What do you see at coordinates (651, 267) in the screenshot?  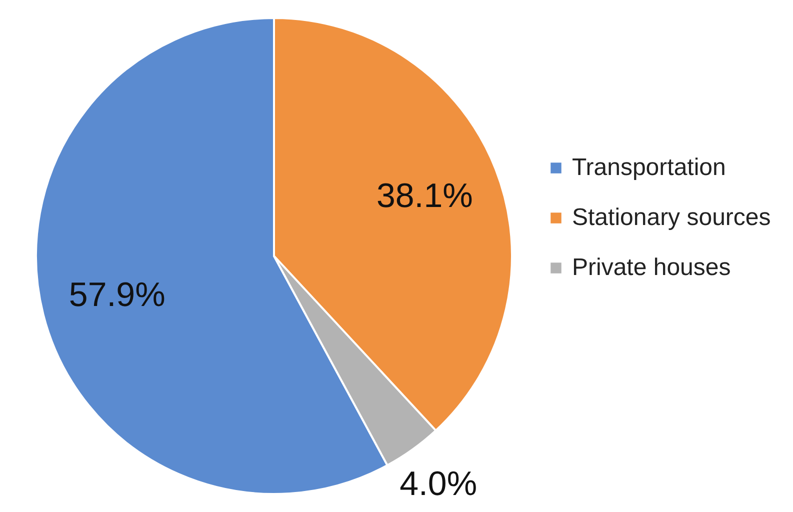 I see `legend-label: Private houses` at bounding box center [651, 267].